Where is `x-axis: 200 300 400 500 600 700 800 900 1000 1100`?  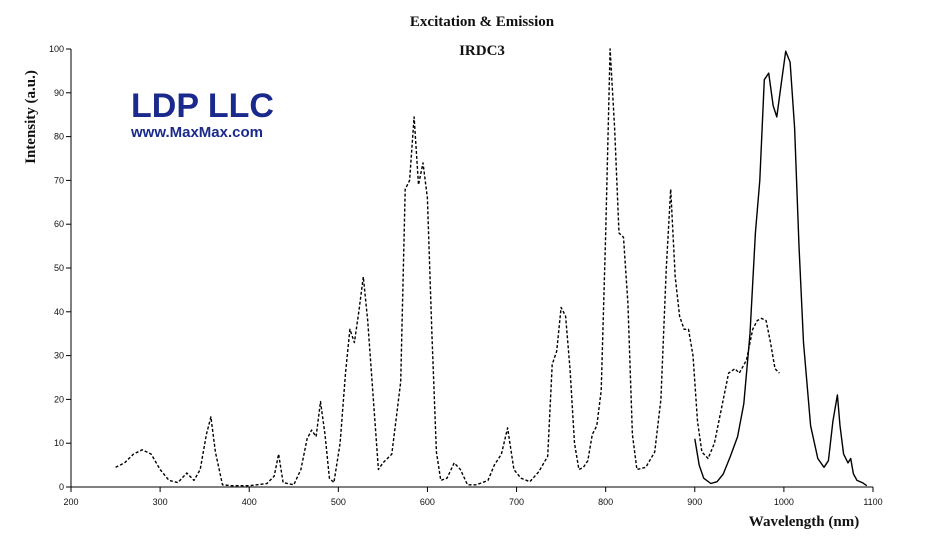
x-axis: 200 300 400 500 600 700 800 900 1000 1100 is located at coordinates (473, 496).